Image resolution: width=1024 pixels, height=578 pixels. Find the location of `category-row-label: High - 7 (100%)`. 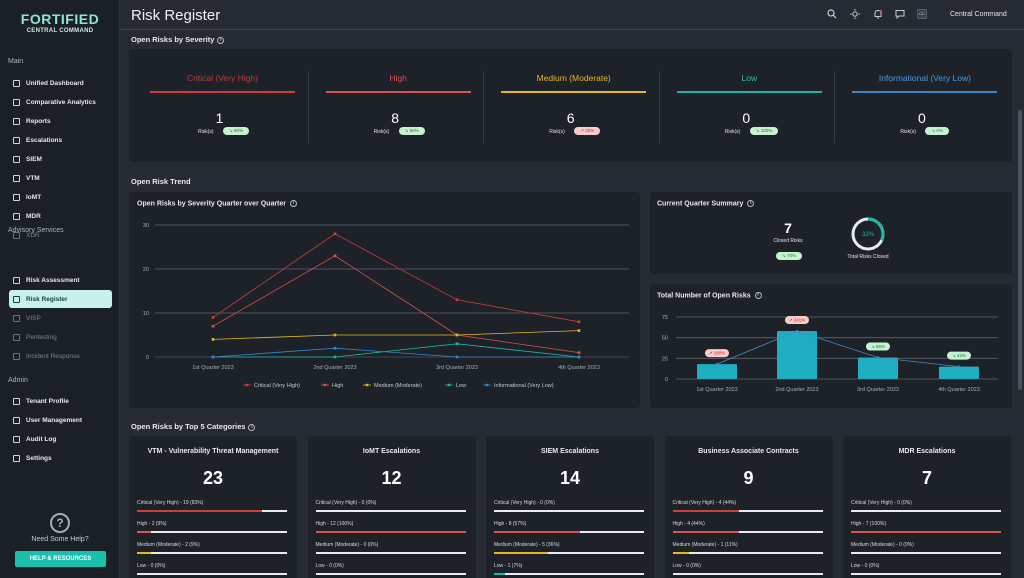

category-row-label: High - 7 (100%) is located at coordinates (869, 524).